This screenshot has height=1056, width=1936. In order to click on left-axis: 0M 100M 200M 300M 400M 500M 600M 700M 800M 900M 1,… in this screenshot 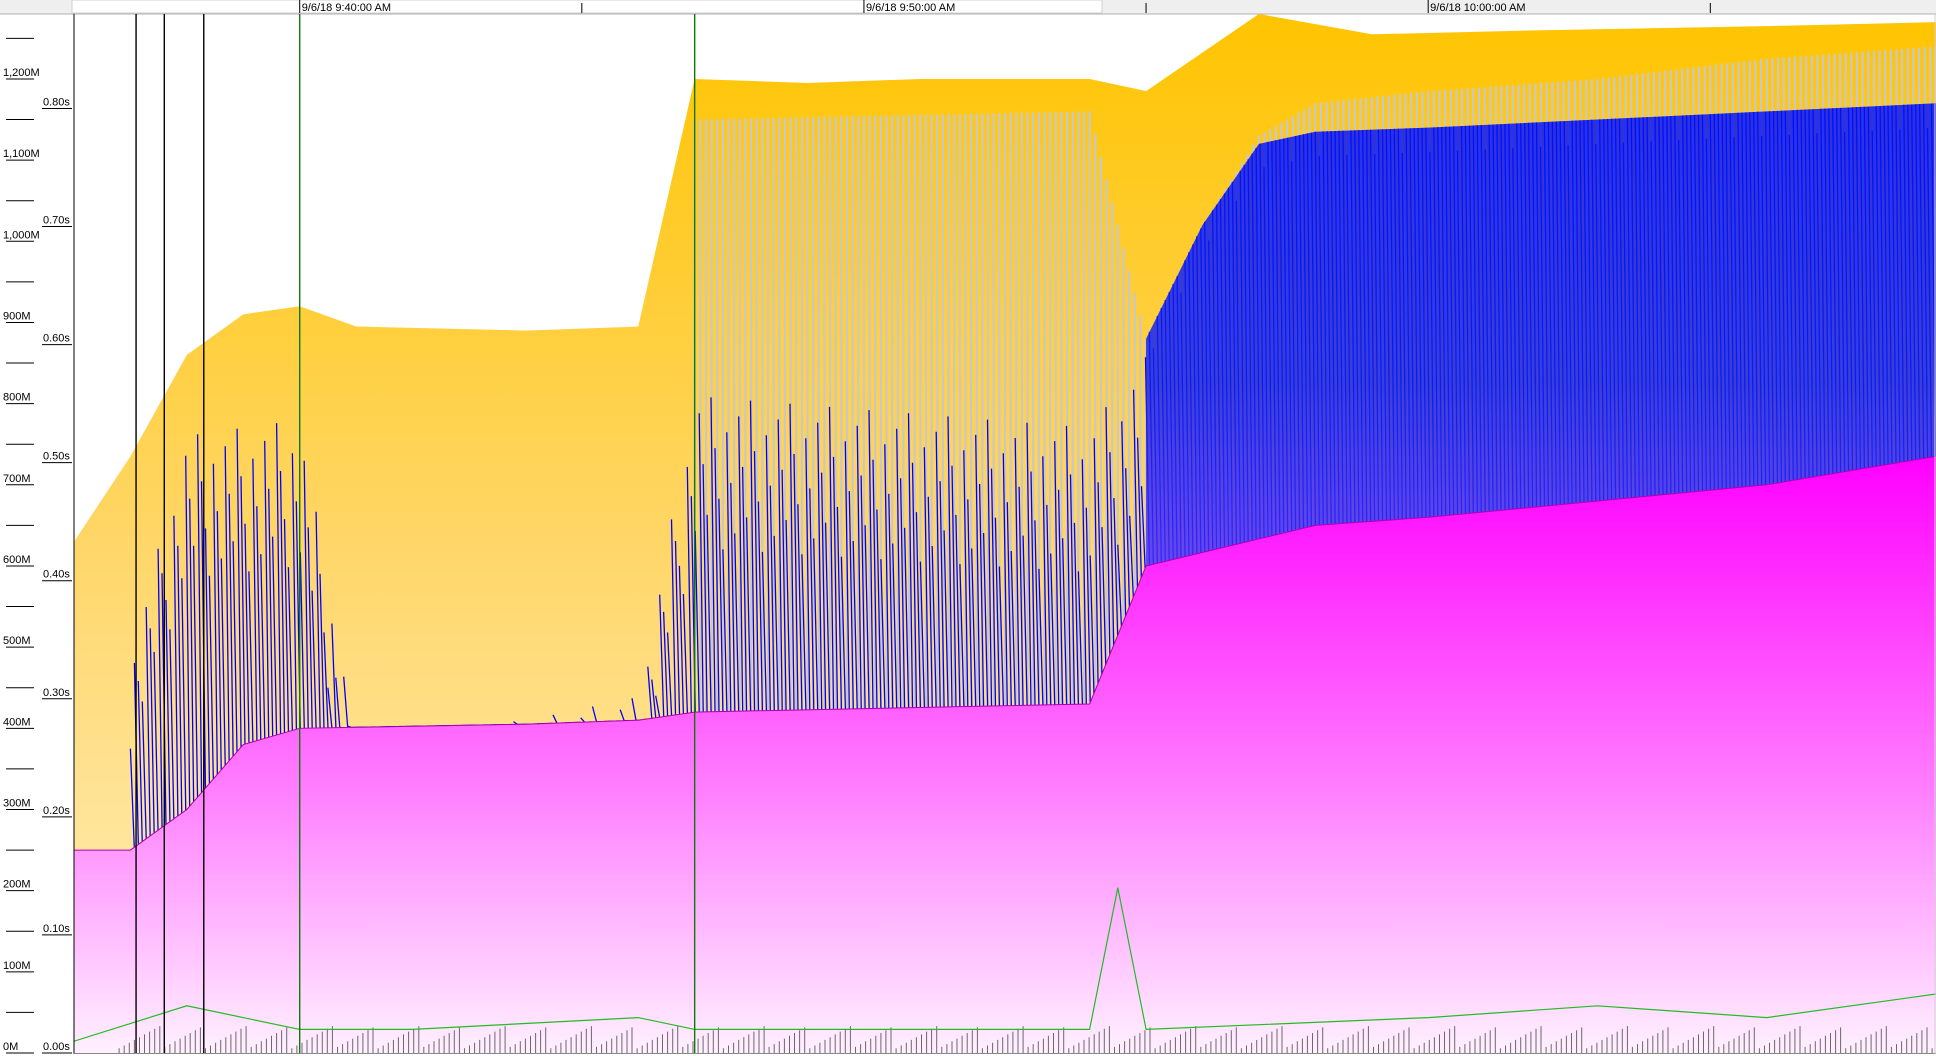, I will do `click(37, 545)`.